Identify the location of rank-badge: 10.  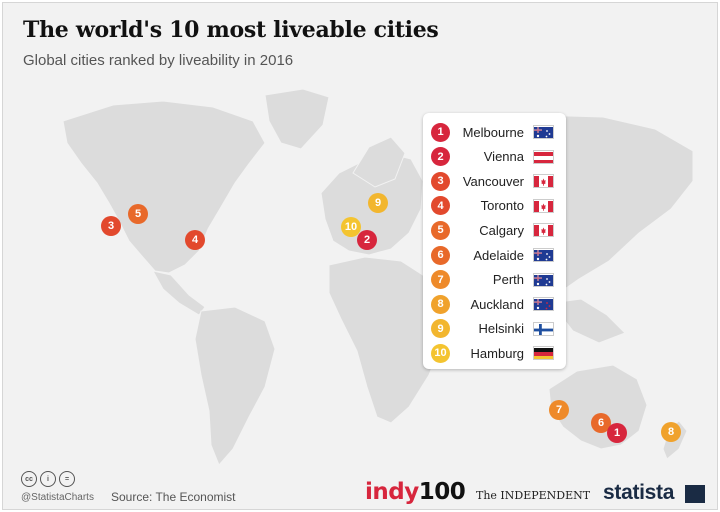
(440, 353).